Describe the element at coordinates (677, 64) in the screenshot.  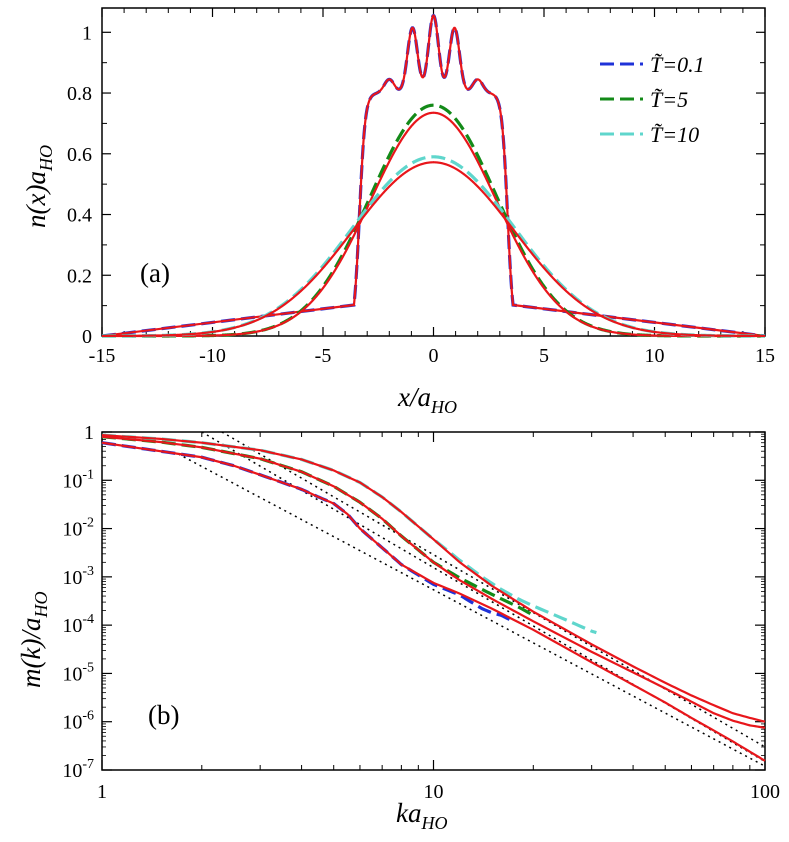
I see `legend-label-t01: T̃=0.1` at that location.